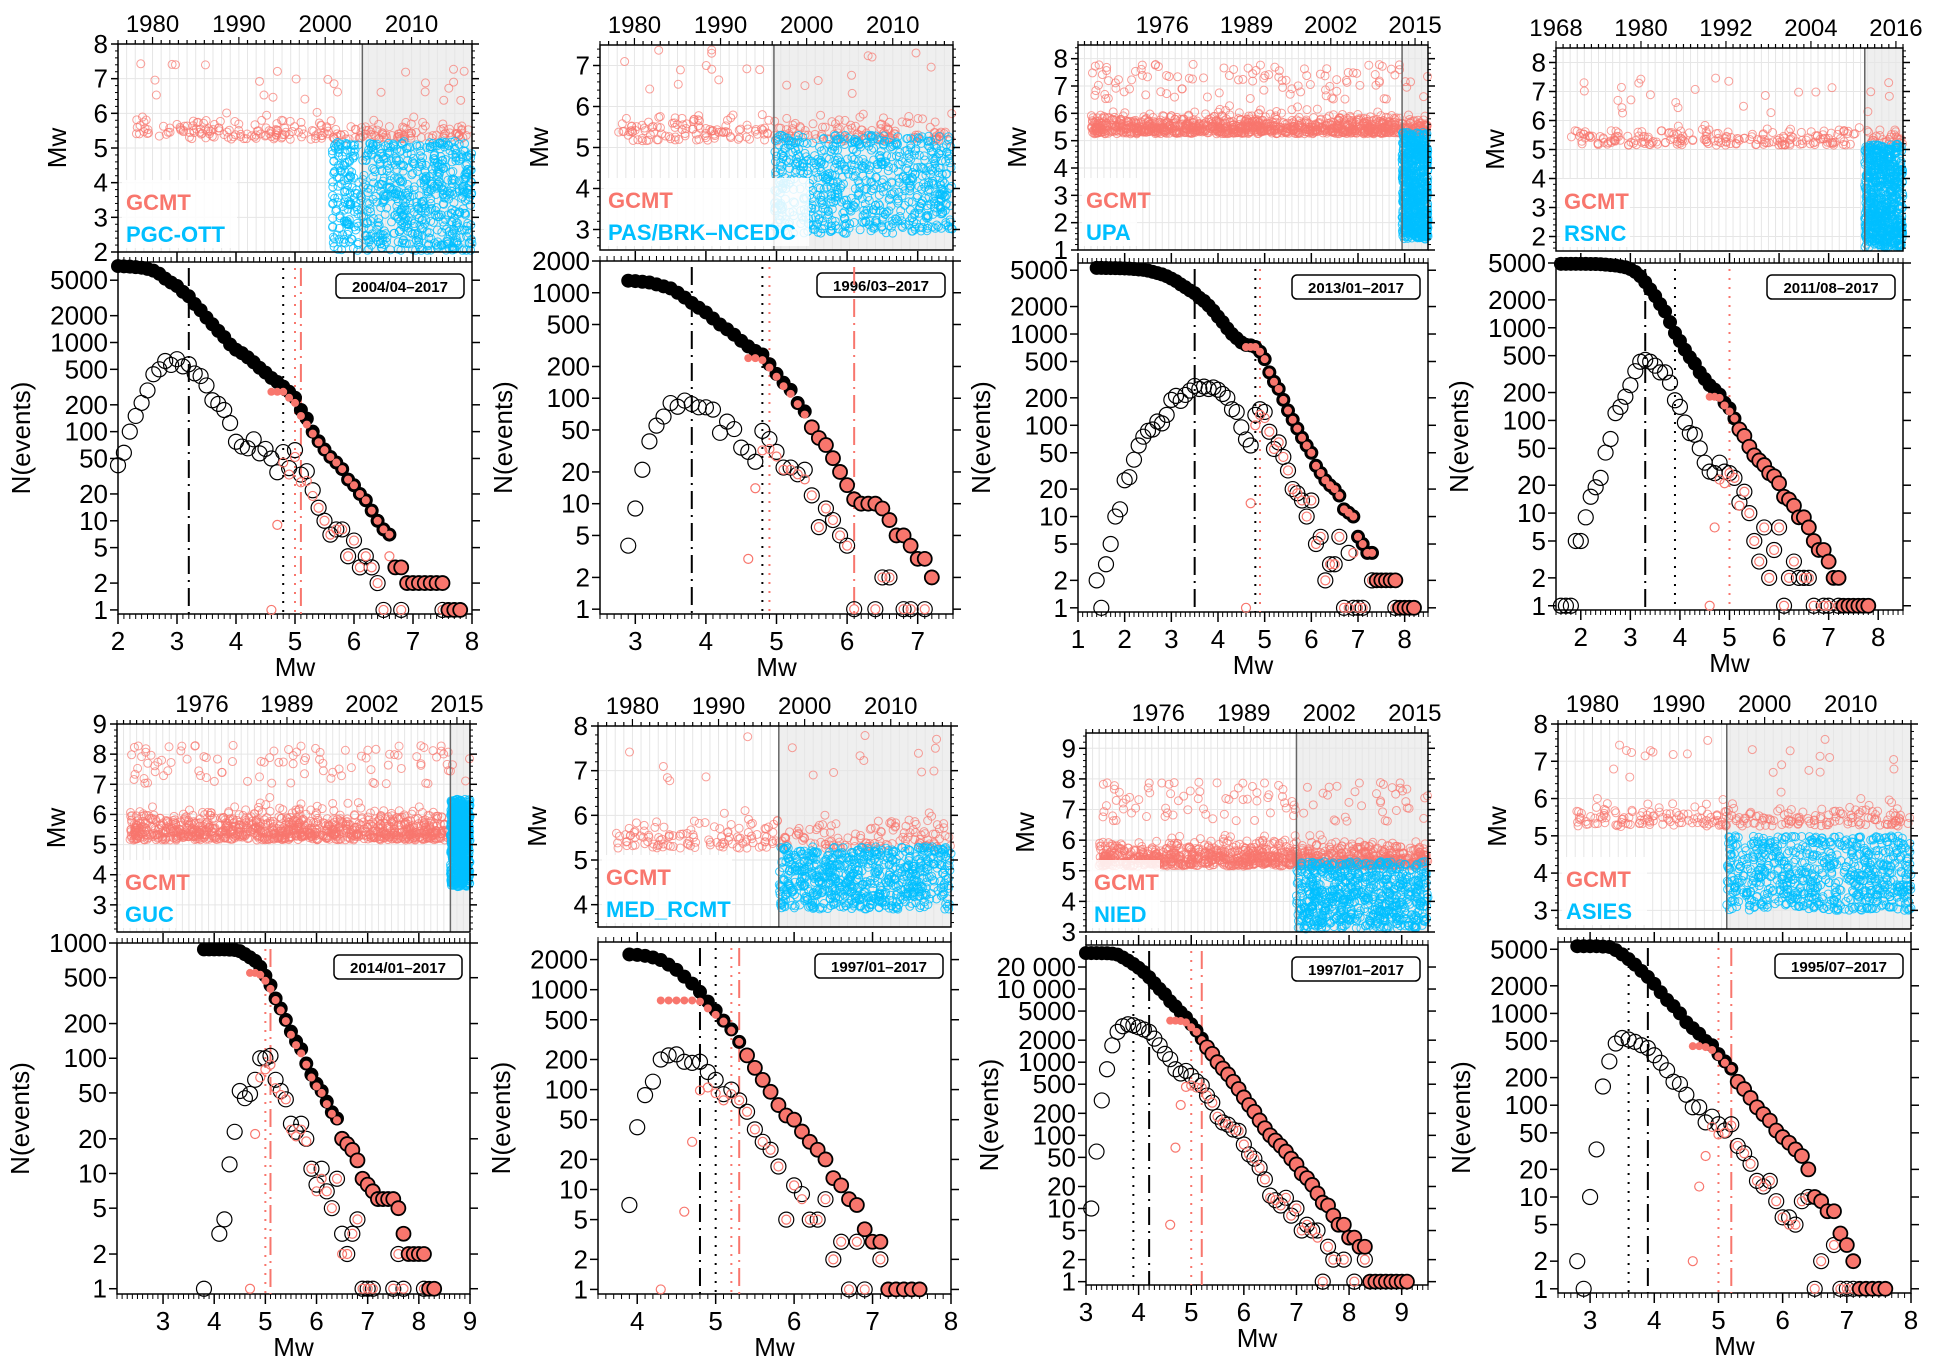 This screenshot has height=1368, width=1939. What do you see at coordinates (702, 232) in the screenshot?
I see `legend-local-catalog: PAS/BRK–NCEDC` at bounding box center [702, 232].